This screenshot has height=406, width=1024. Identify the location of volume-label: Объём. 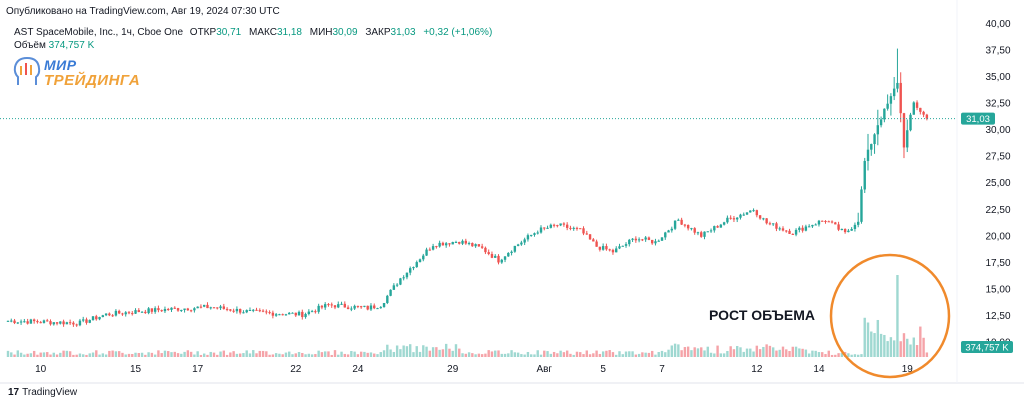
(30, 45).